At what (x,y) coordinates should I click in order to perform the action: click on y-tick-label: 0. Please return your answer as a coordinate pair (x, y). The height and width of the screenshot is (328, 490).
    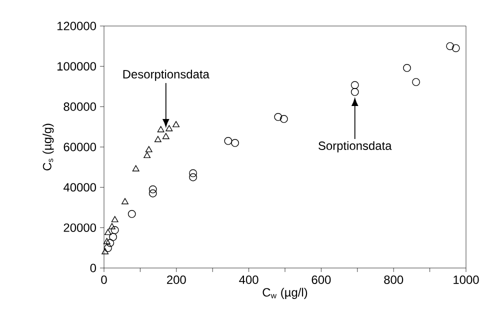
    Looking at the image, I should click on (93, 268).